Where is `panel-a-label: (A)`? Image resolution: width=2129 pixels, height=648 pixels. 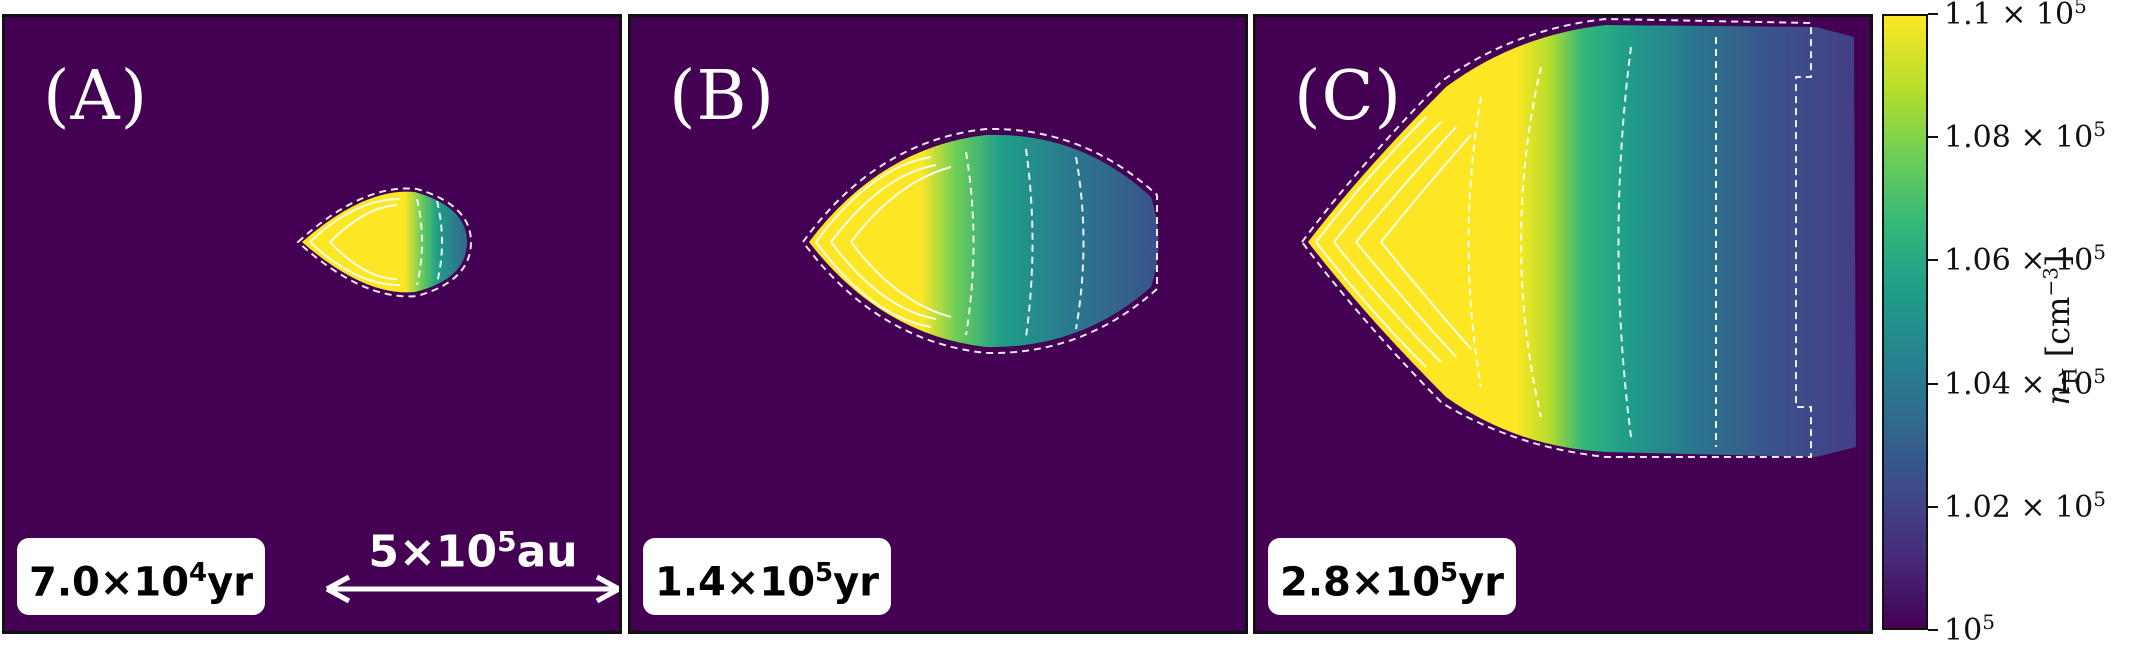 panel-a-label: (A) is located at coordinates (96, 96).